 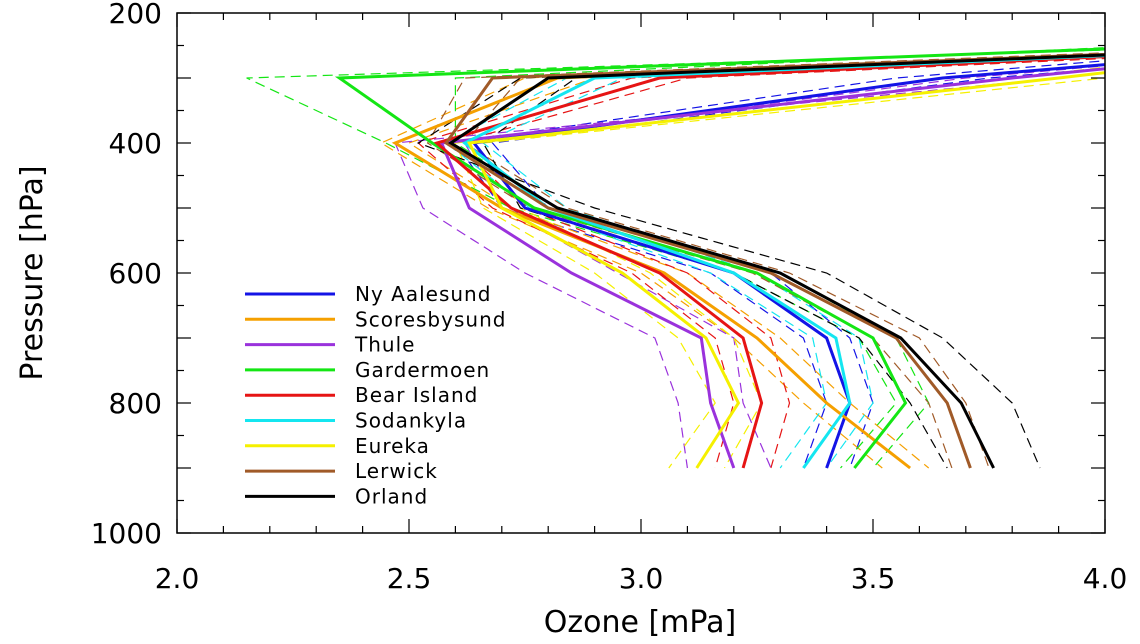 What do you see at coordinates (409, 578) in the screenshot?
I see `x-tick-label: 2.5` at bounding box center [409, 578].